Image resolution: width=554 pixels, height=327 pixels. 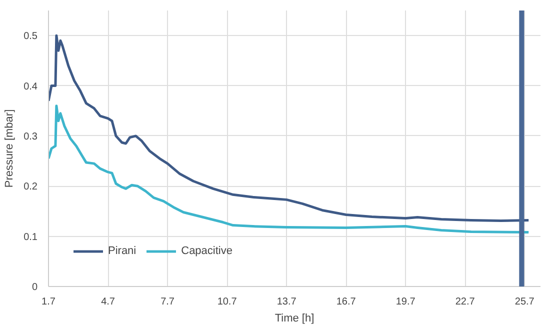 I want to click on x-tick-label: 10.7, so click(x=227, y=302).